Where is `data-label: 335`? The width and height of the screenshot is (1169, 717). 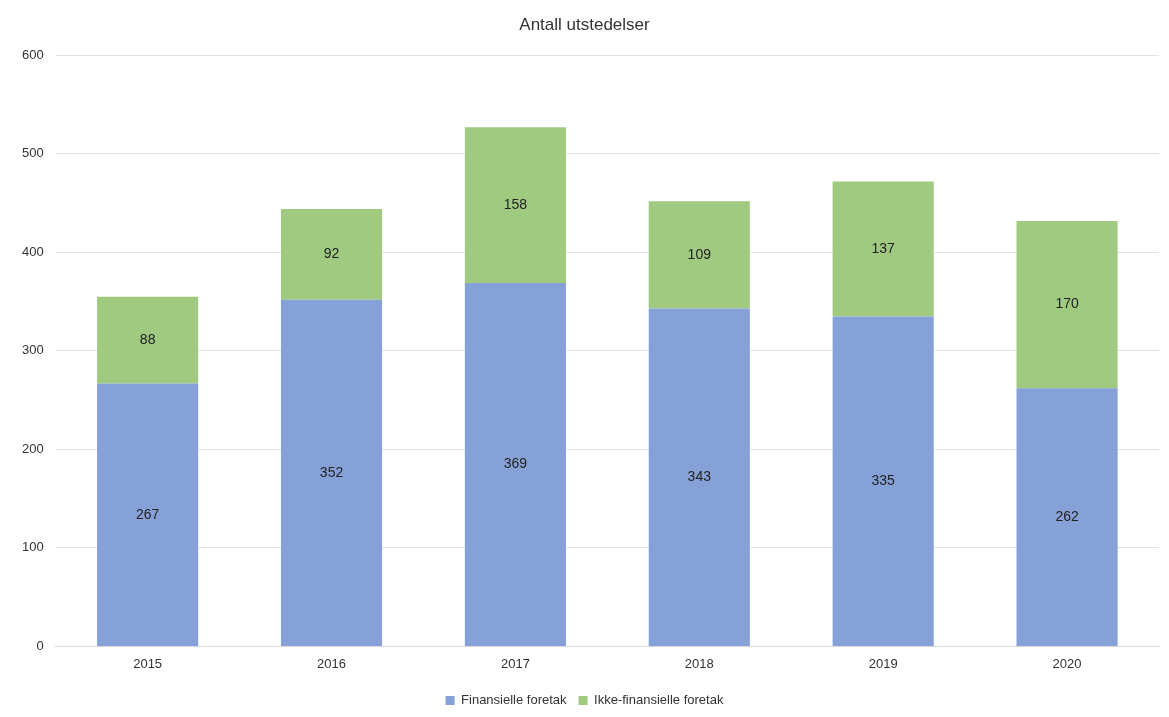
data-label: 335 is located at coordinates (883, 480).